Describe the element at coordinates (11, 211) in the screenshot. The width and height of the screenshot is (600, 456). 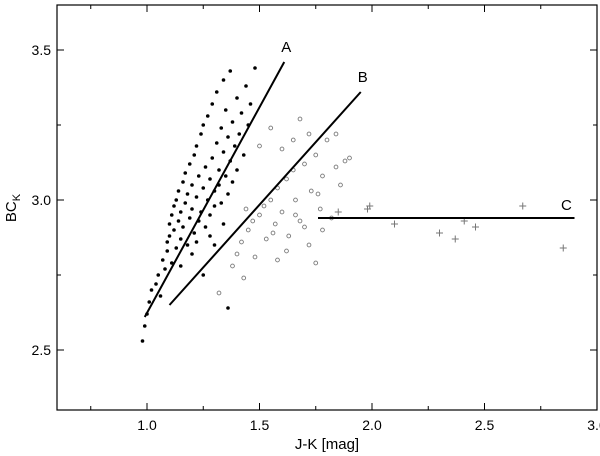
I see `y-axis-title-main: BC` at that location.